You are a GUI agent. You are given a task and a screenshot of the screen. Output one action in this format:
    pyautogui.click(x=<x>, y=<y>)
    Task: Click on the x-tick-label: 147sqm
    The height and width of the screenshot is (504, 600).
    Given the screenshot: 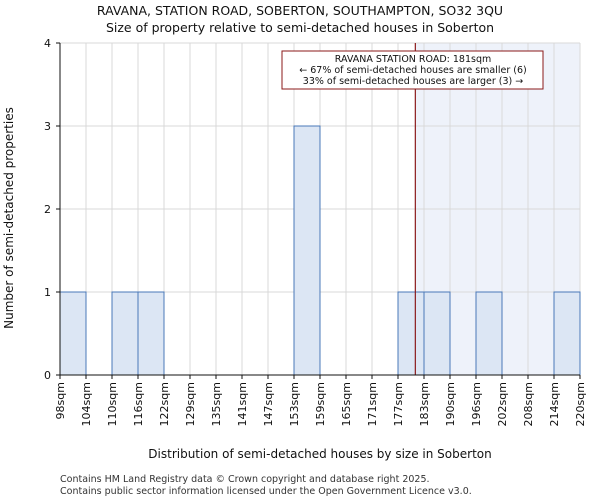 What is the action you would take?
    pyautogui.click(x=268, y=404)
    